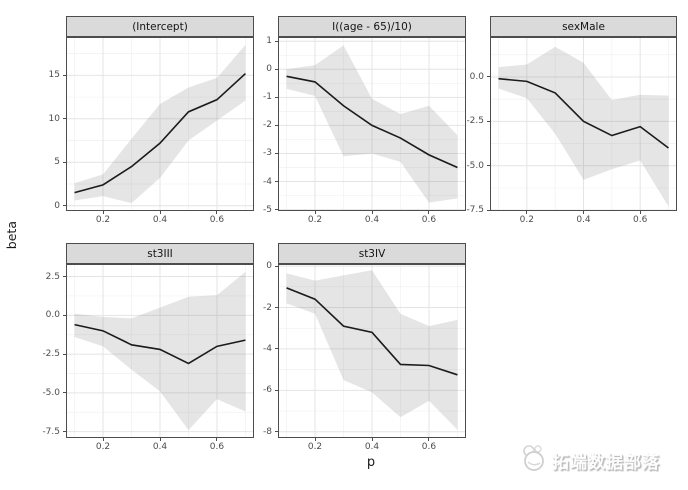  What do you see at coordinates (606, 462) in the screenshot?
I see `watermark-text: 拓端数据部落` at bounding box center [606, 462].